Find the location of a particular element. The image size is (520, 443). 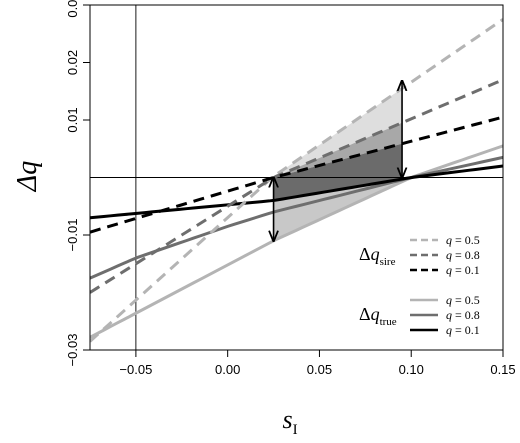

y-axis-label-text: Δq is located at coordinates (27, 176).